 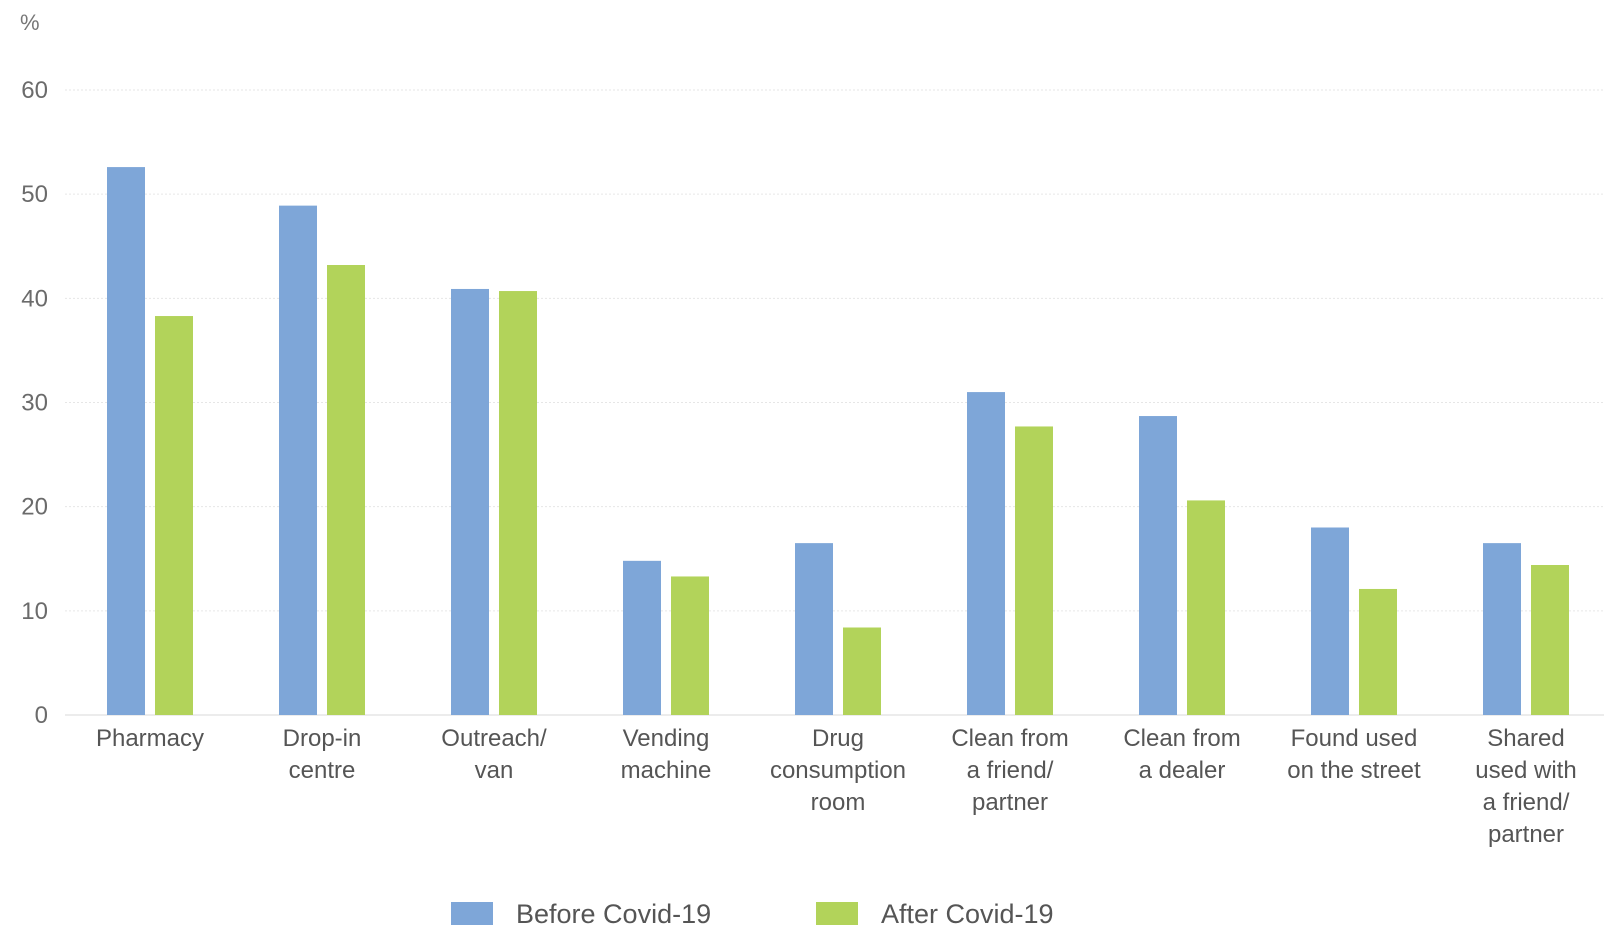 What do you see at coordinates (666, 754) in the screenshot?
I see `category-label: Vending machine` at bounding box center [666, 754].